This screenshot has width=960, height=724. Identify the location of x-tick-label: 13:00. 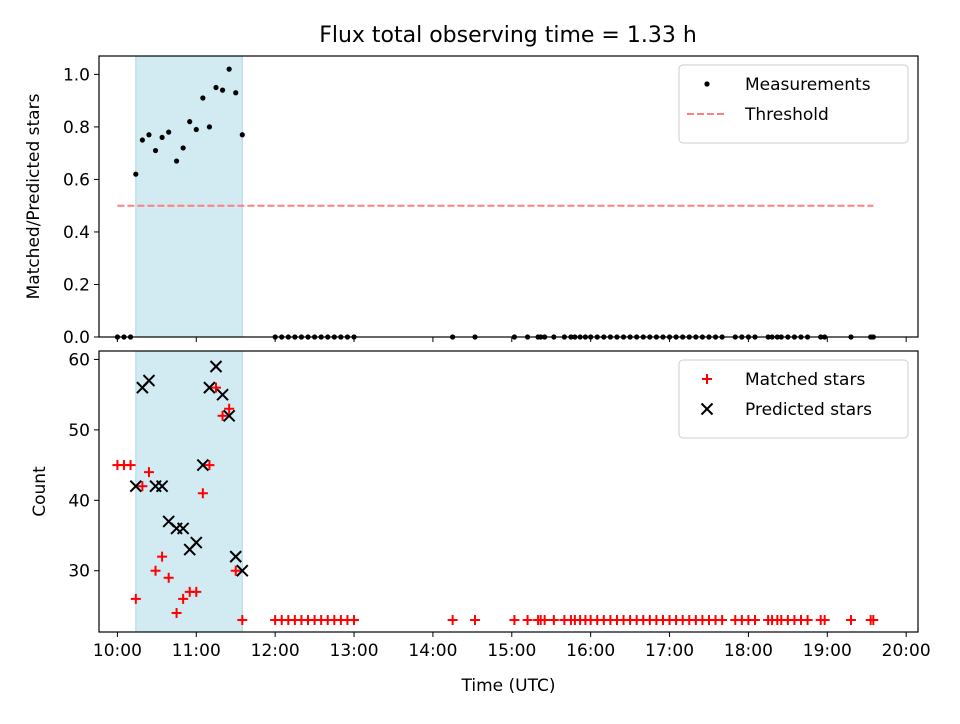
(354, 651).